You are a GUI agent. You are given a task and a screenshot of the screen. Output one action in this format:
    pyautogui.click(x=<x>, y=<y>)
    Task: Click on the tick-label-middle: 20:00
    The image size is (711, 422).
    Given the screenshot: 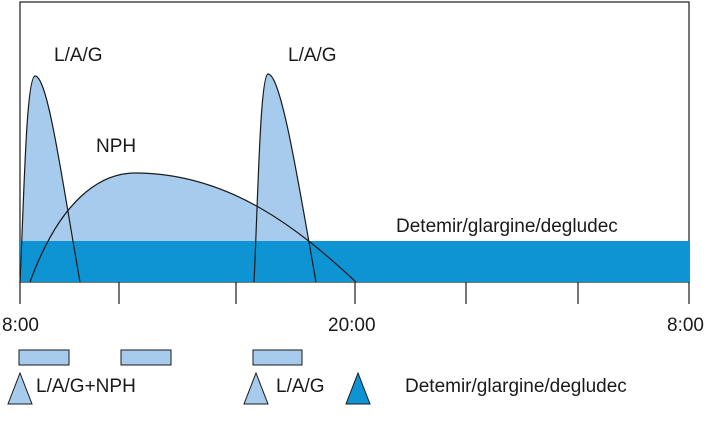 What is the action you would take?
    pyautogui.click(x=352, y=325)
    